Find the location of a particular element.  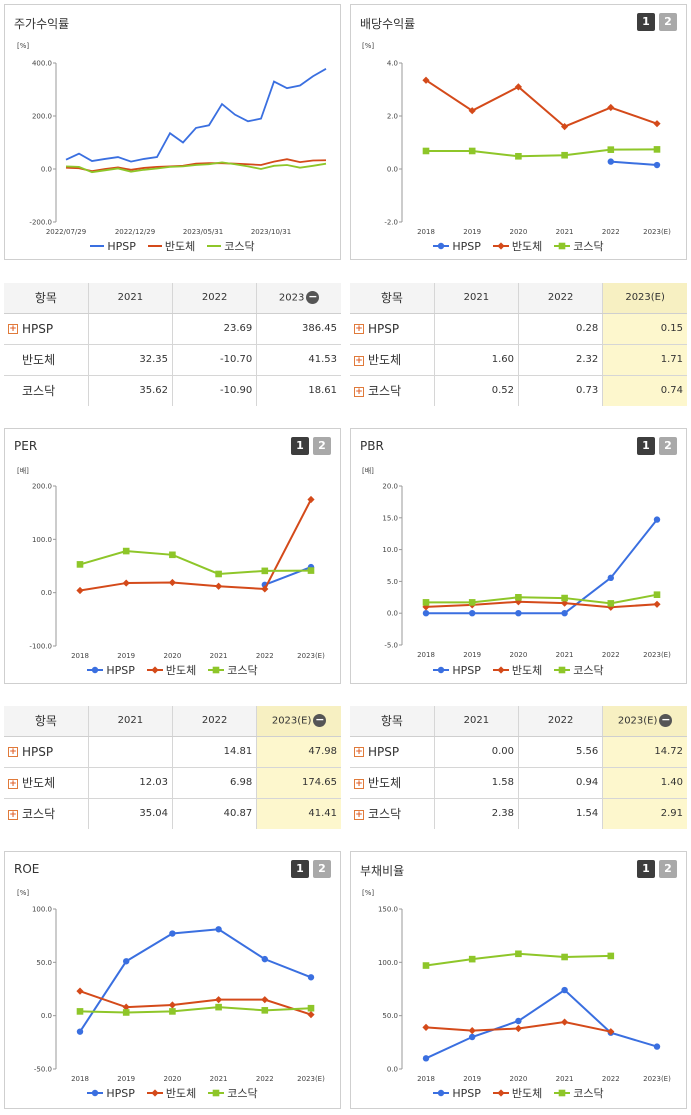

table-cell: 0.00 is located at coordinates (476, 752).